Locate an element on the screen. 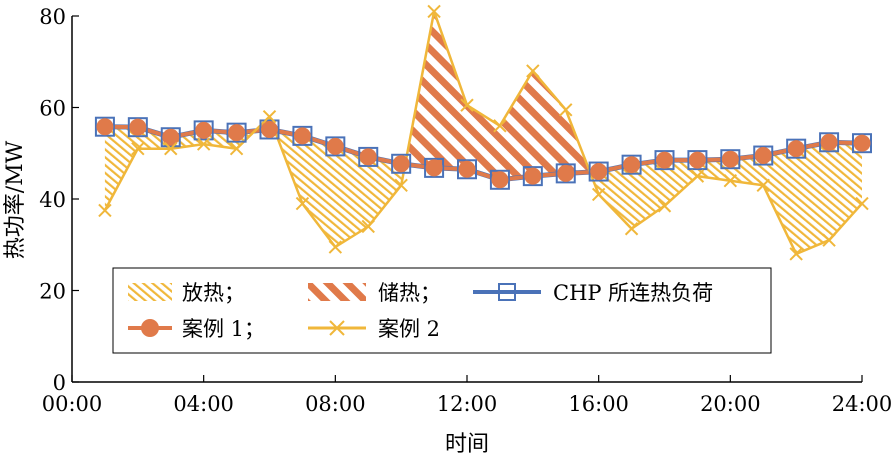 This screenshot has height=458, width=896. x-axis-label: 时间 is located at coordinates (467, 444).